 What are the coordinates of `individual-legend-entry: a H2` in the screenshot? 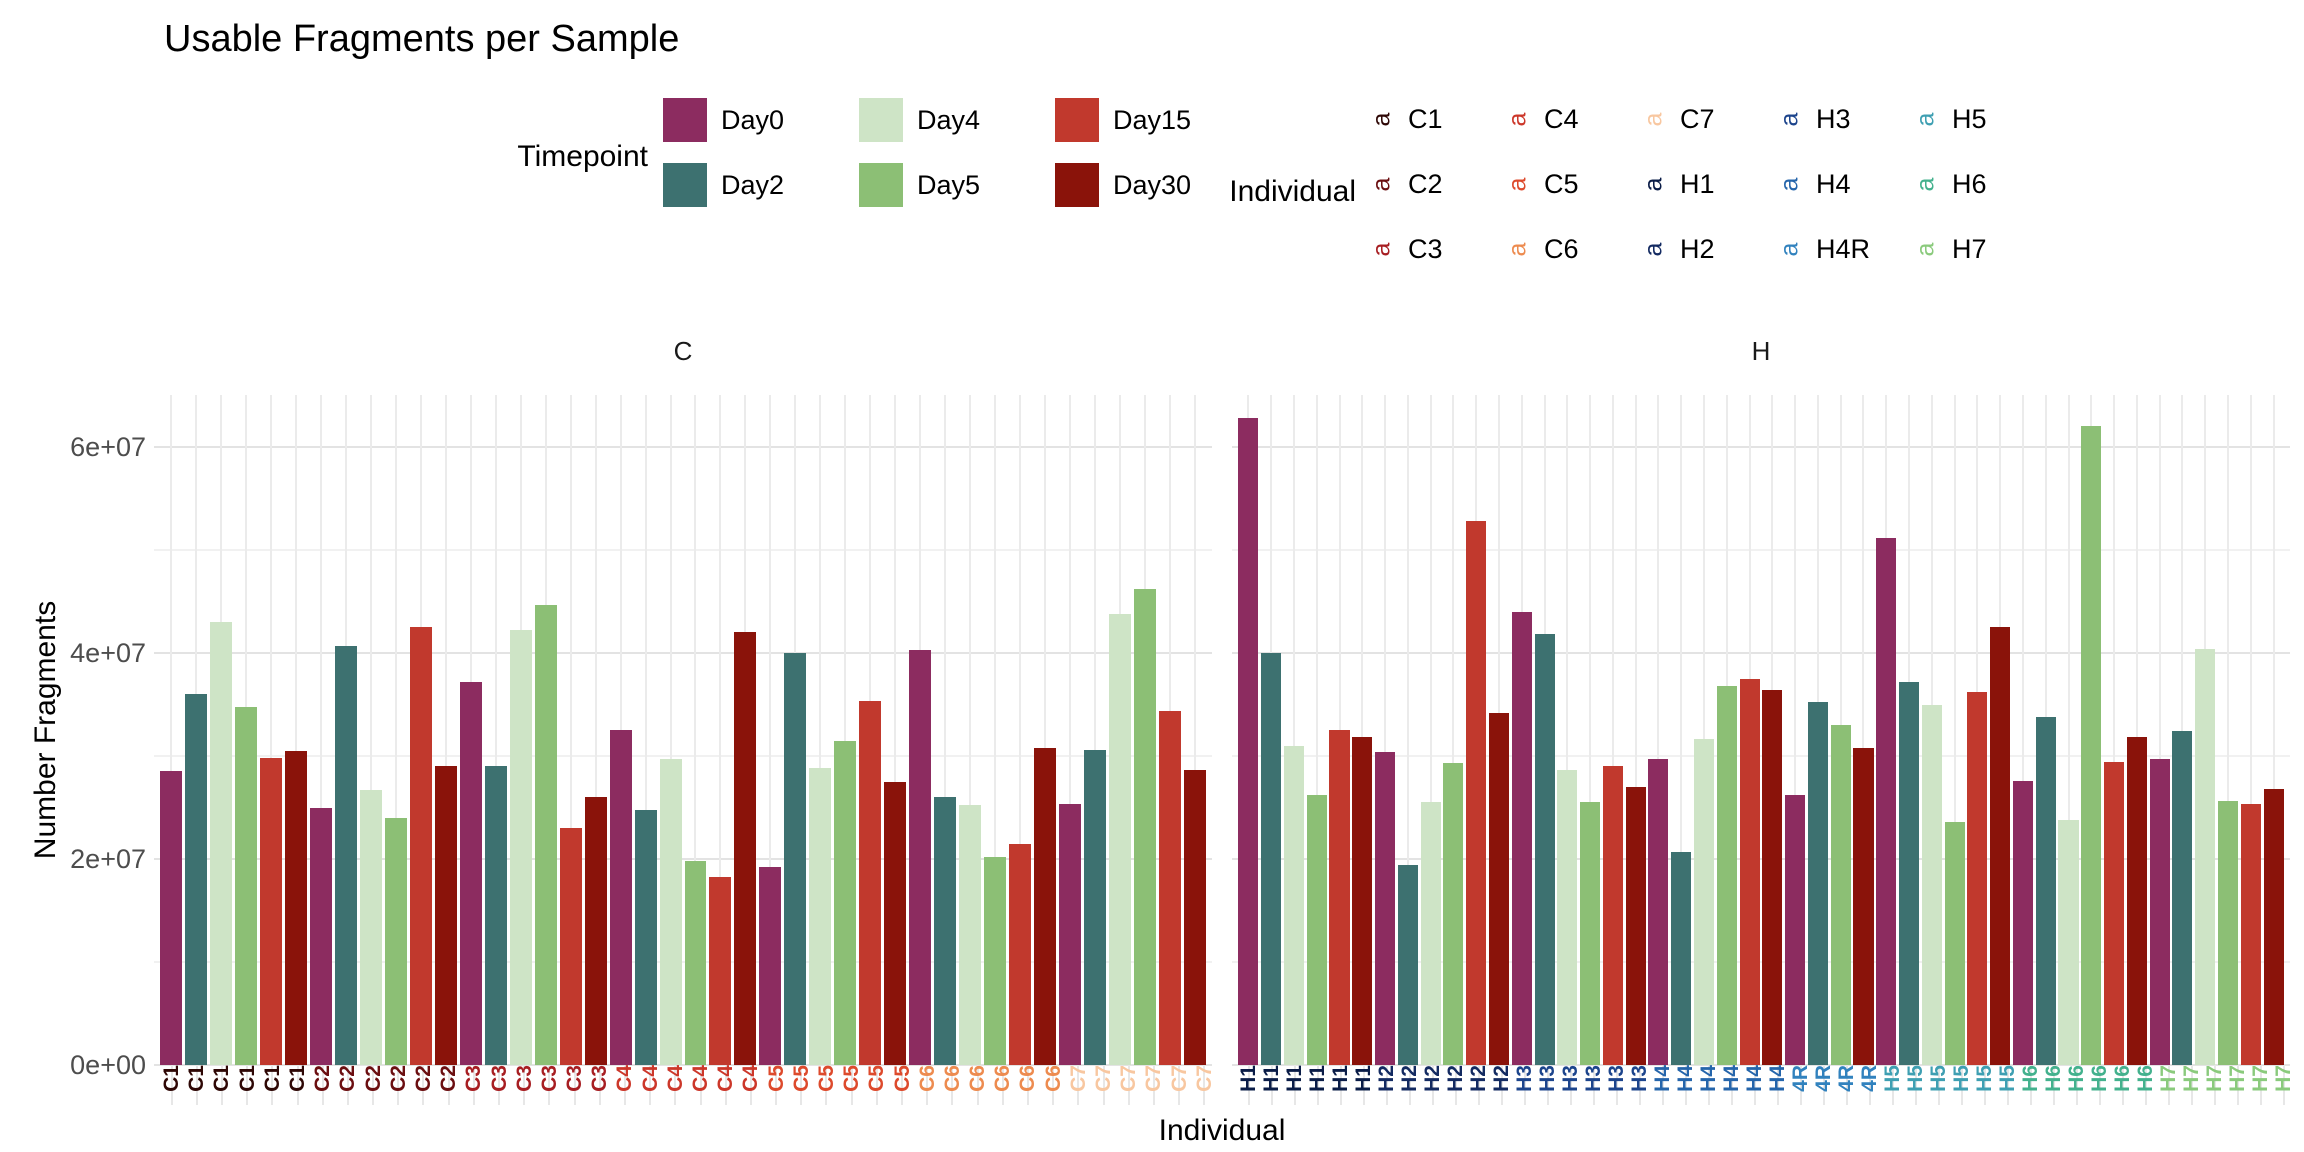 It's located at (1695, 249).